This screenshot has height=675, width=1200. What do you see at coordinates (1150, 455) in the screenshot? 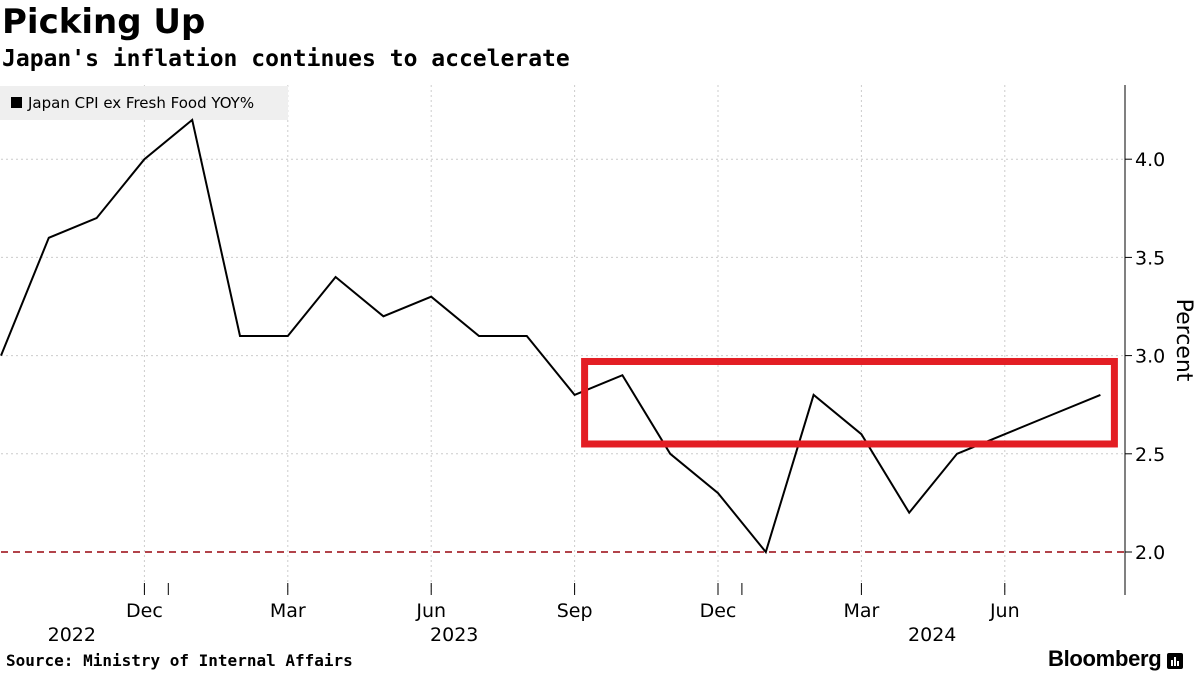
I see `y-tick-label: 2.5` at bounding box center [1150, 455].